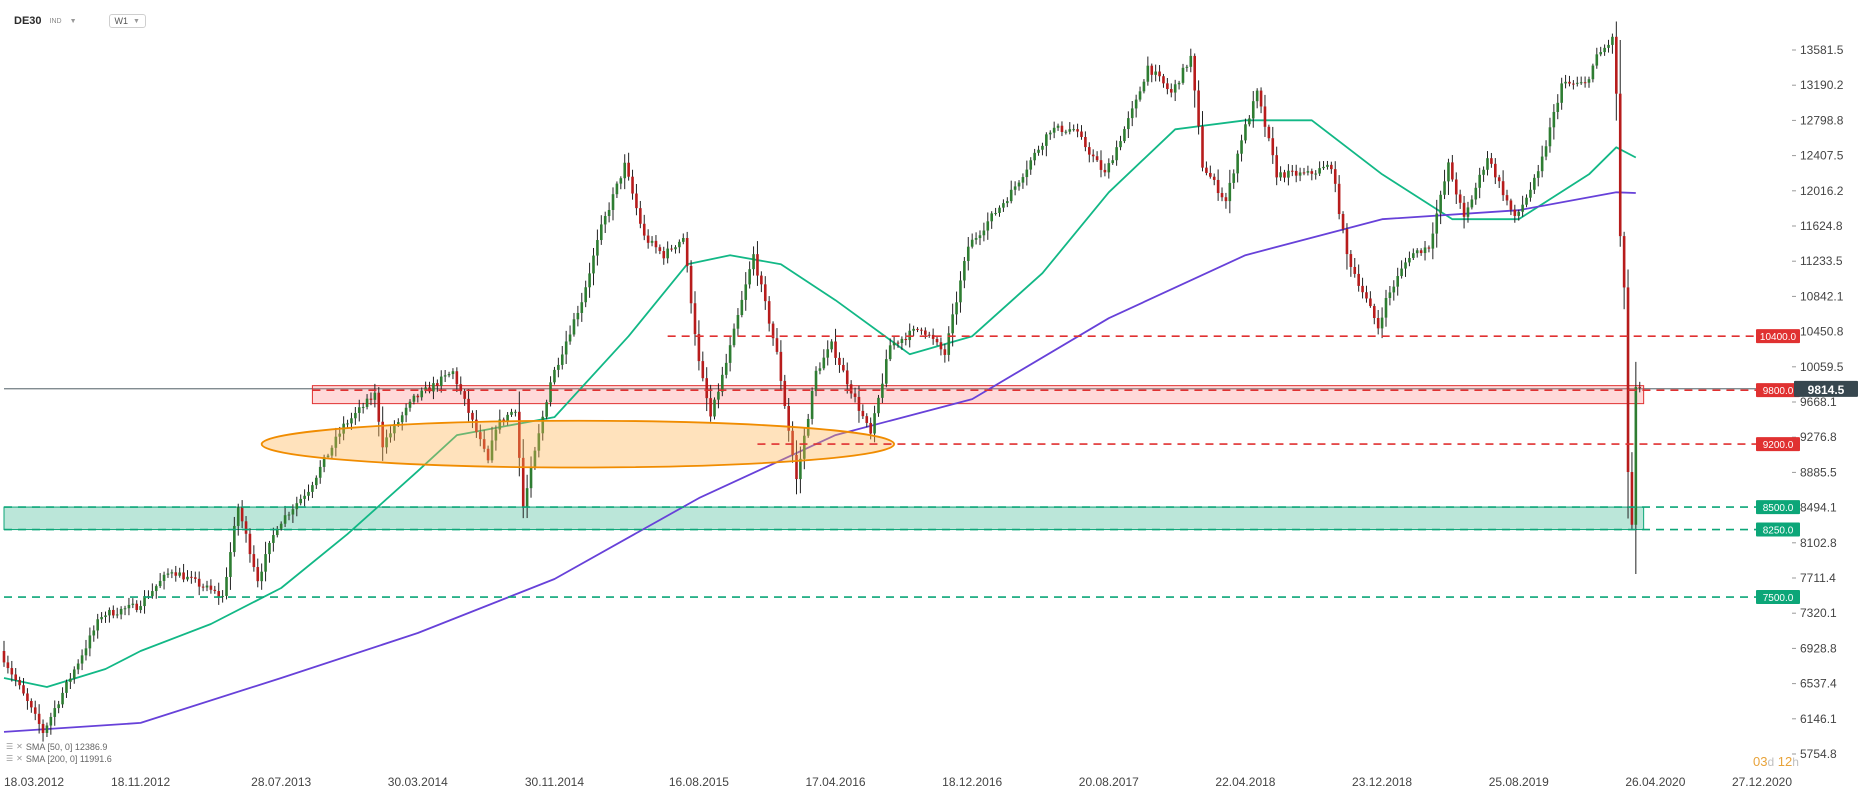 Image resolution: width=1866 pixels, height=810 pixels. I want to click on symbol-name: DE30, so click(28, 21).